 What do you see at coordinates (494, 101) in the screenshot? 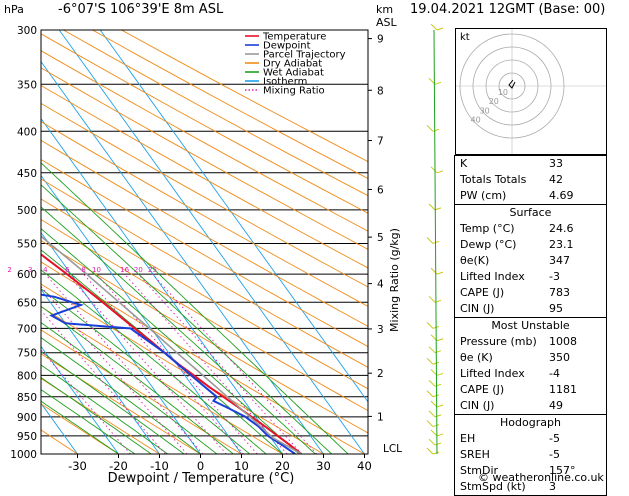
I see `hodograph-ring-label: 20` at bounding box center [494, 101].